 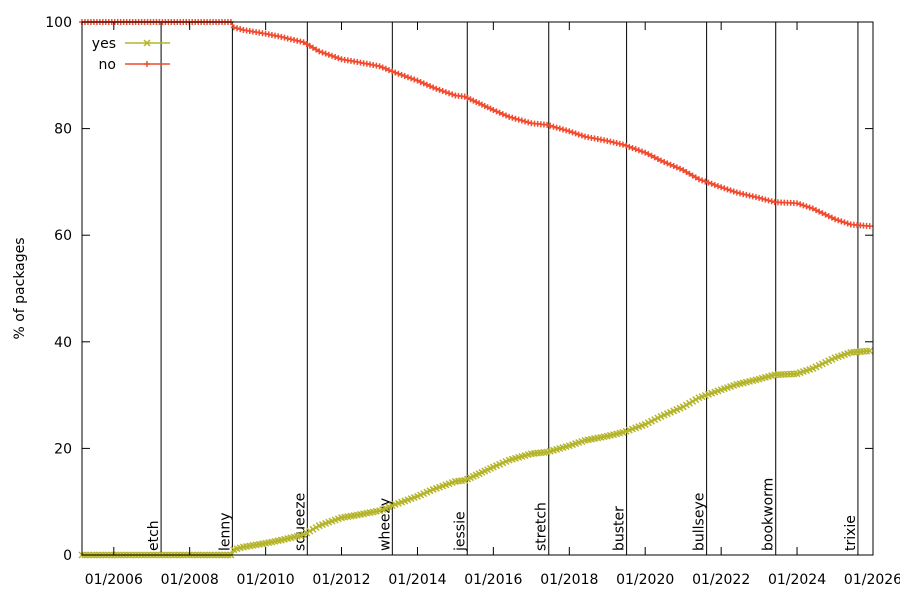 What do you see at coordinates (225, 531) in the screenshot?
I see `release-label: lenny` at bounding box center [225, 531].